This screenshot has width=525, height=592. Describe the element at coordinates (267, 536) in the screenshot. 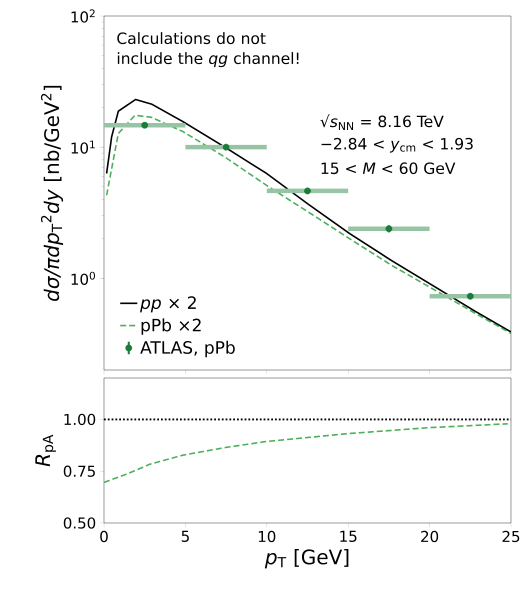

I see `x-tick-label: 10` at that location.